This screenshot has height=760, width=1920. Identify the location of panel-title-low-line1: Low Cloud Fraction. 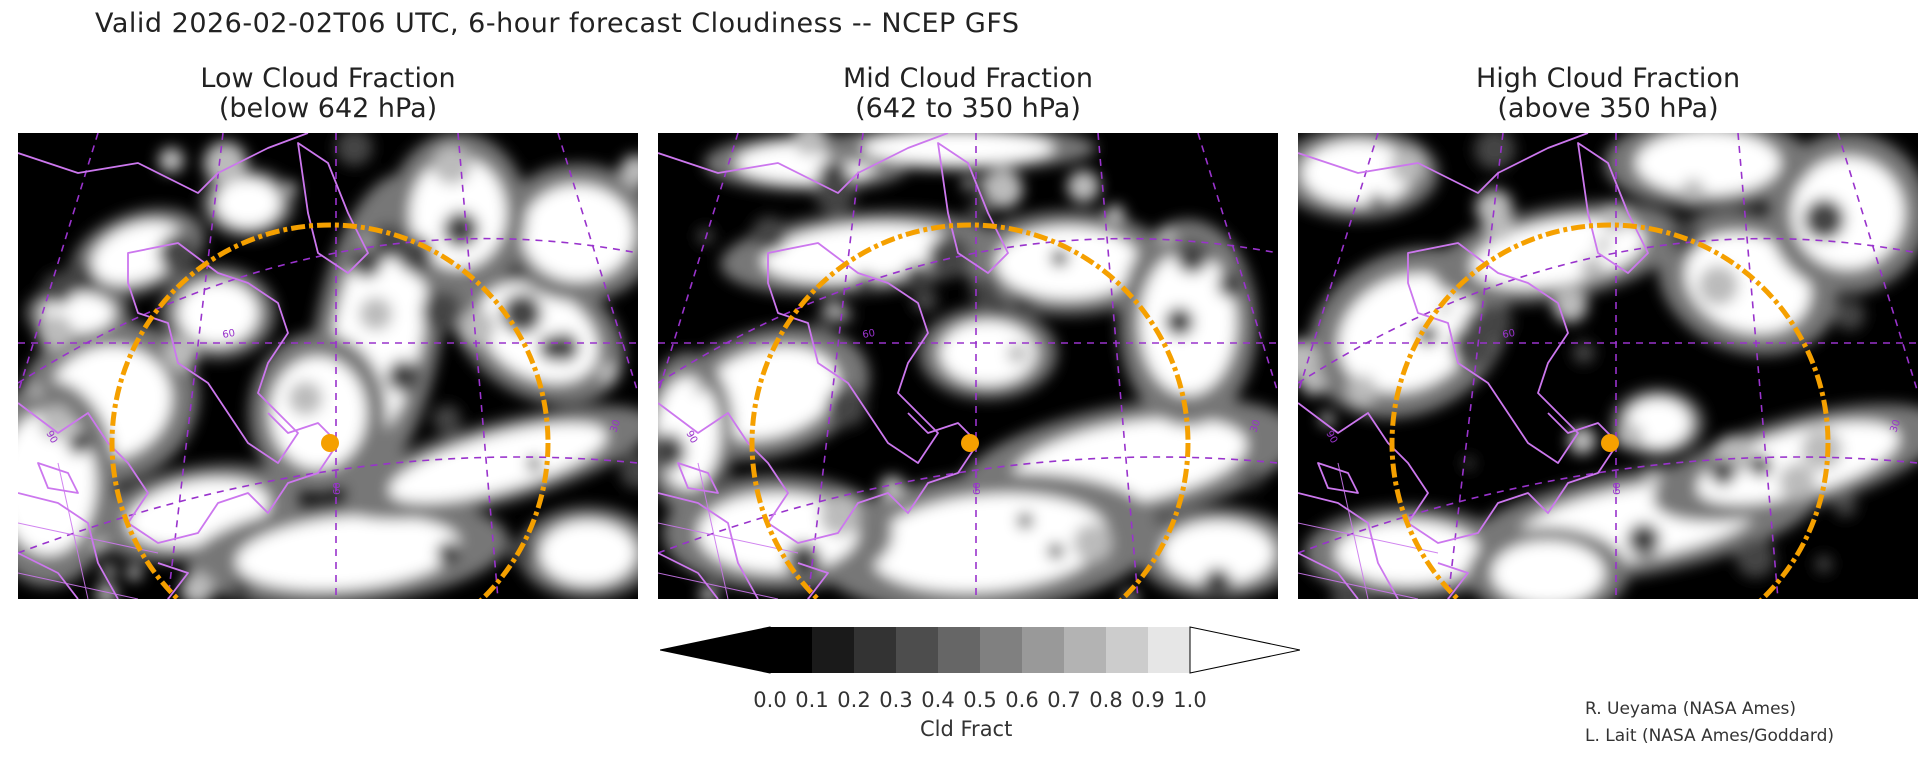
(328, 78).